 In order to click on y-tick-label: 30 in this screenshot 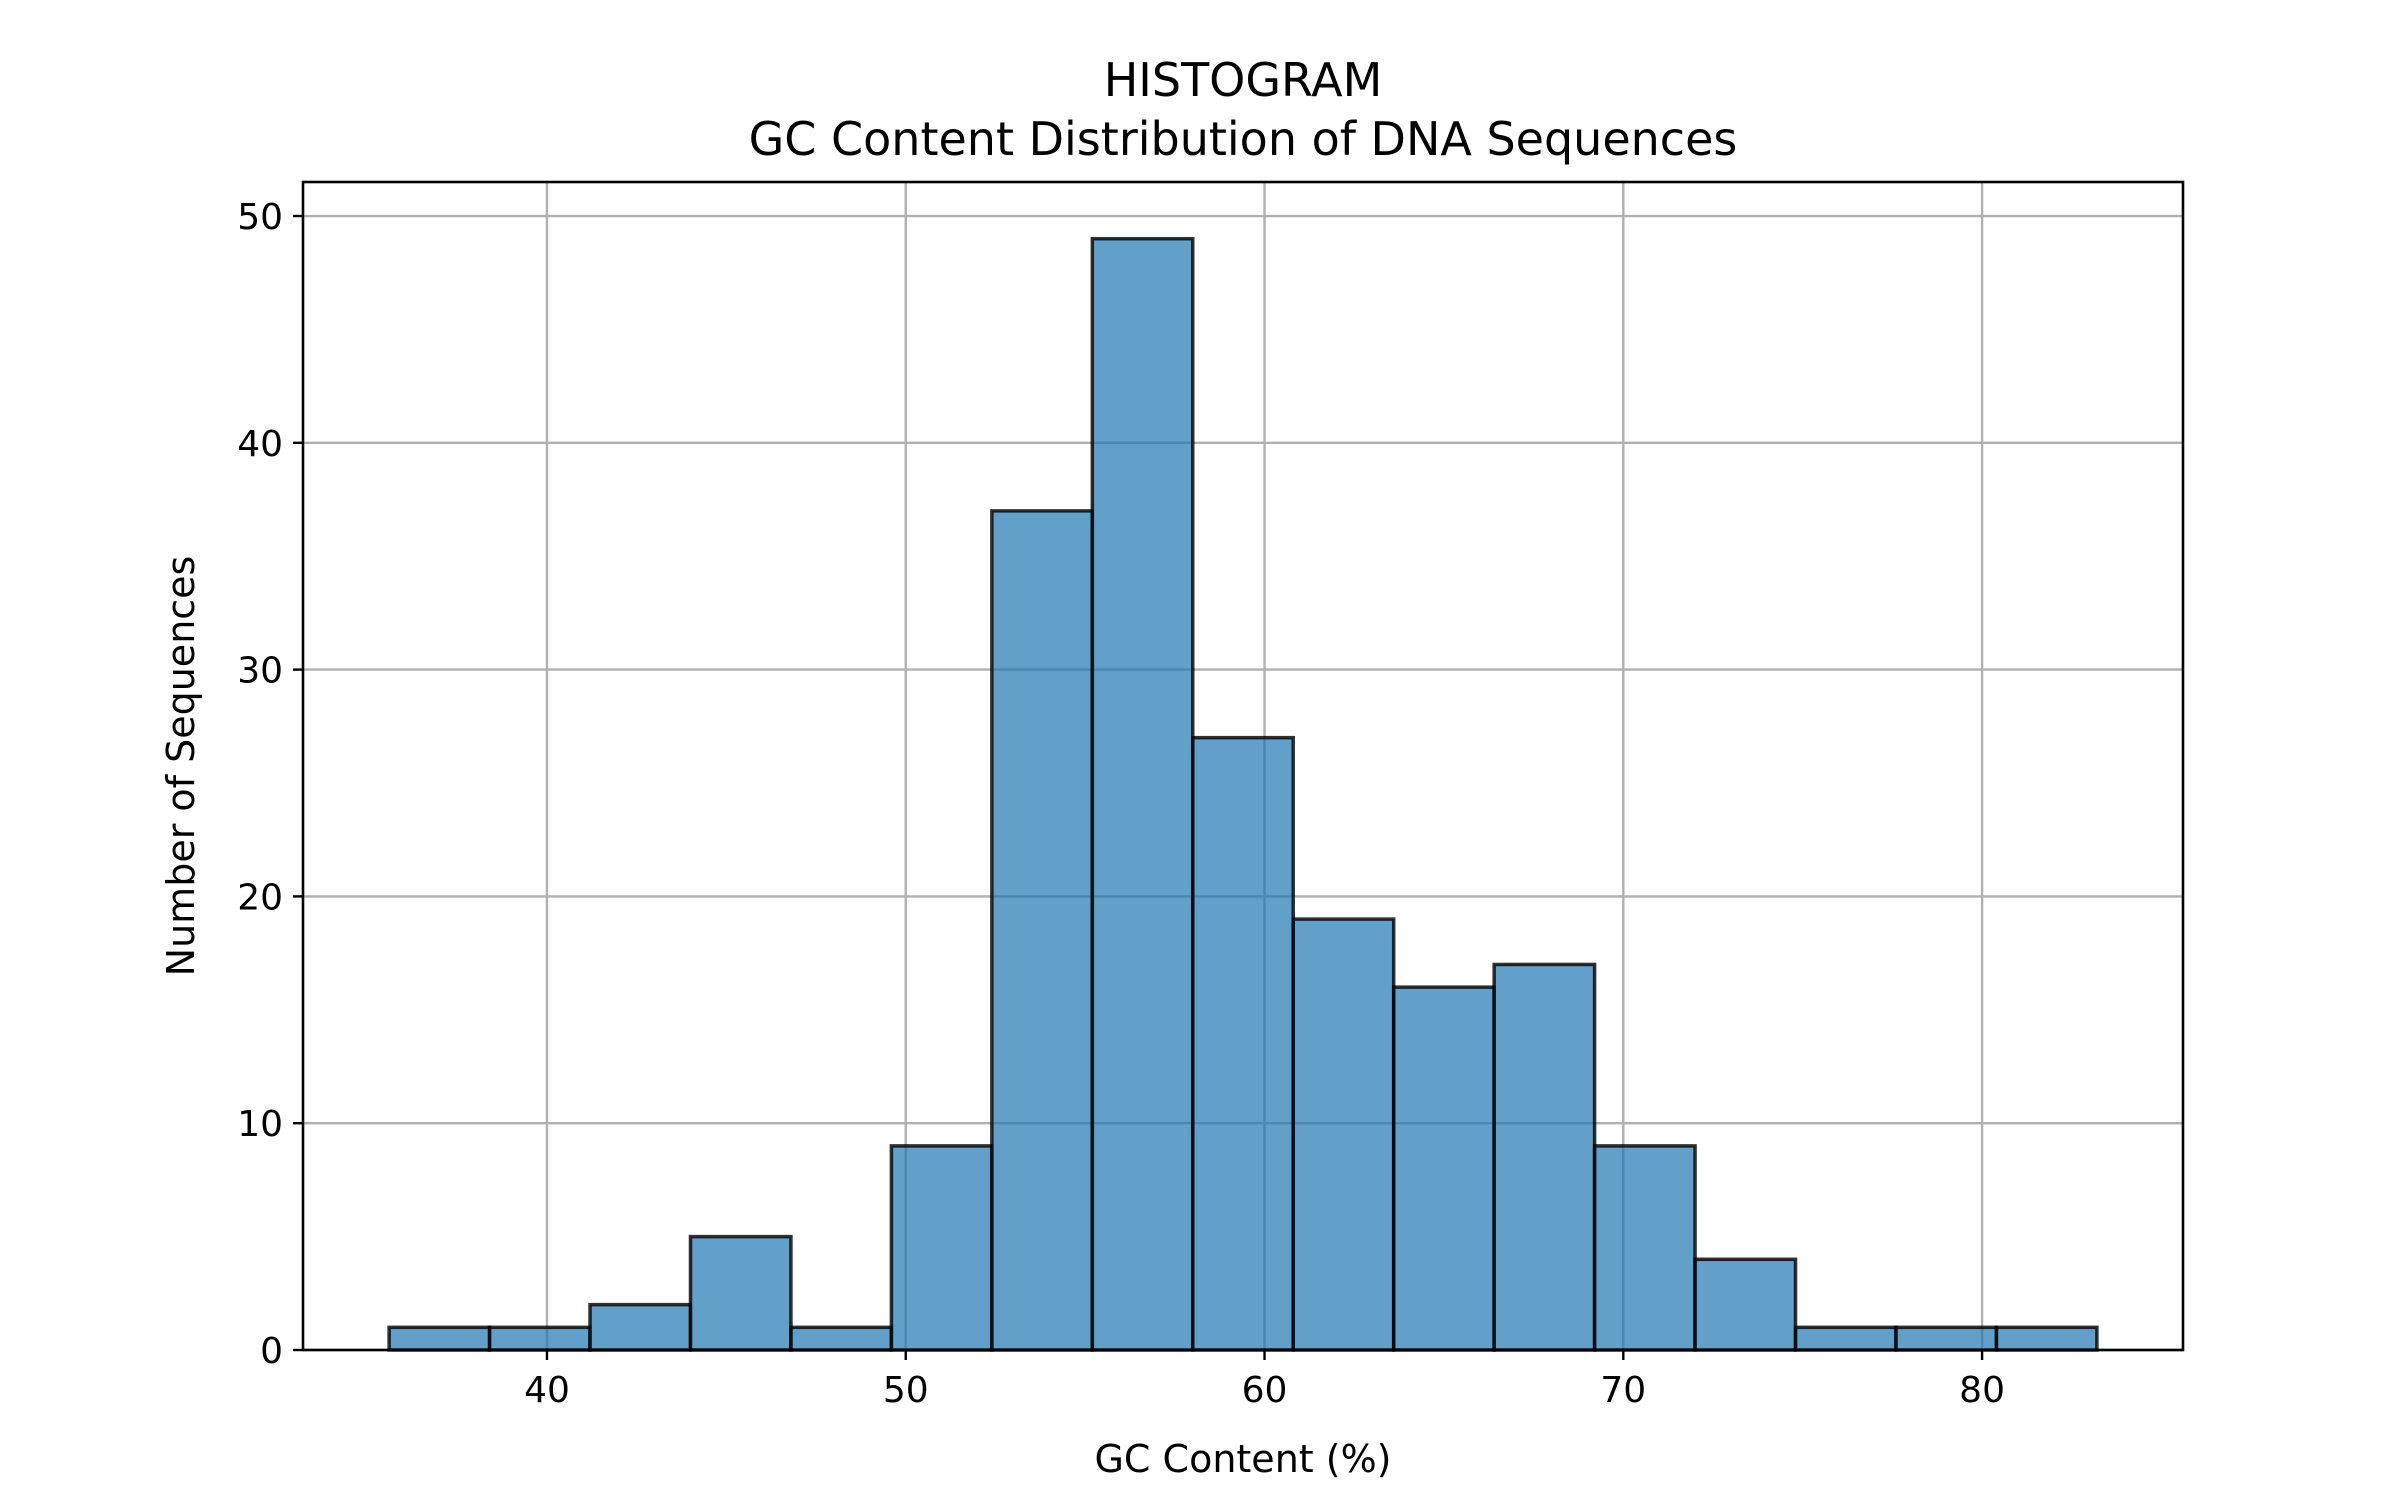, I will do `click(260, 671)`.